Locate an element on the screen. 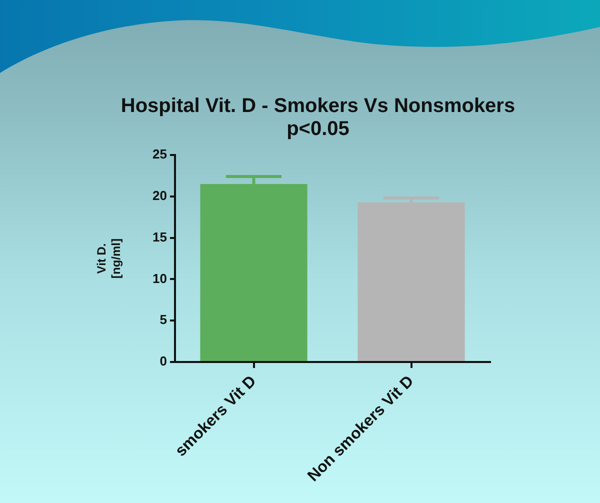 Image resolution: width=600 pixels, height=503 pixels. y-tick-label: 0 is located at coordinates (163, 361).